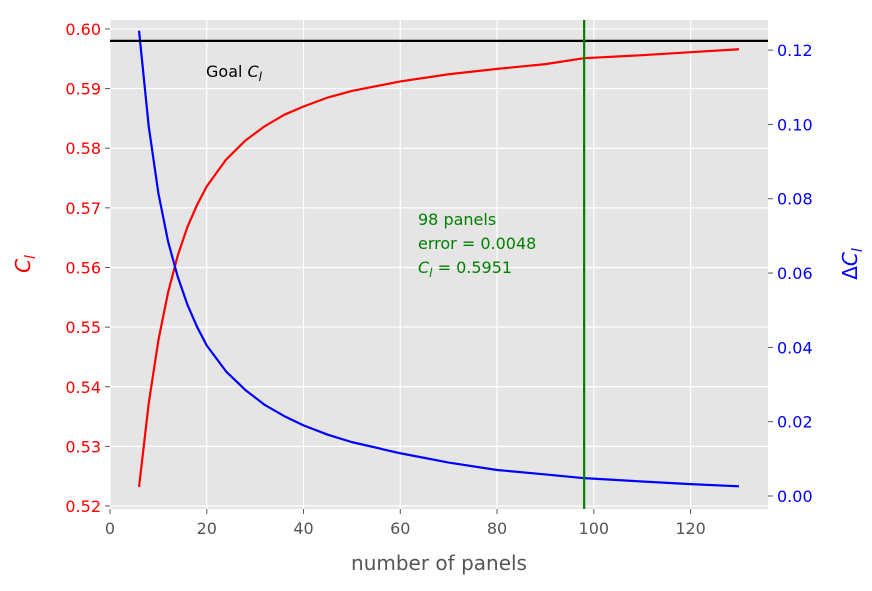 The height and width of the screenshot is (591, 872). Describe the element at coordinates (795, 124) in the screenshot. I see `y-right-tick-label: 0.10` at that location.